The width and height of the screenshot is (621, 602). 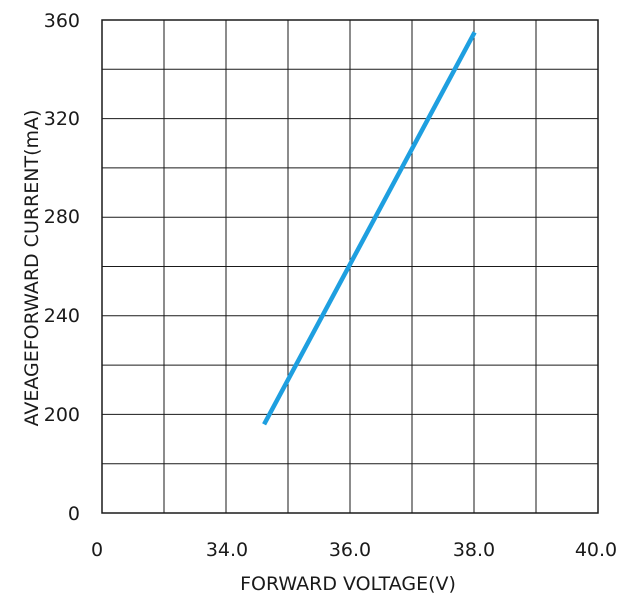 I want to click on y-tick-label: 0, so click(x=74, y=514).